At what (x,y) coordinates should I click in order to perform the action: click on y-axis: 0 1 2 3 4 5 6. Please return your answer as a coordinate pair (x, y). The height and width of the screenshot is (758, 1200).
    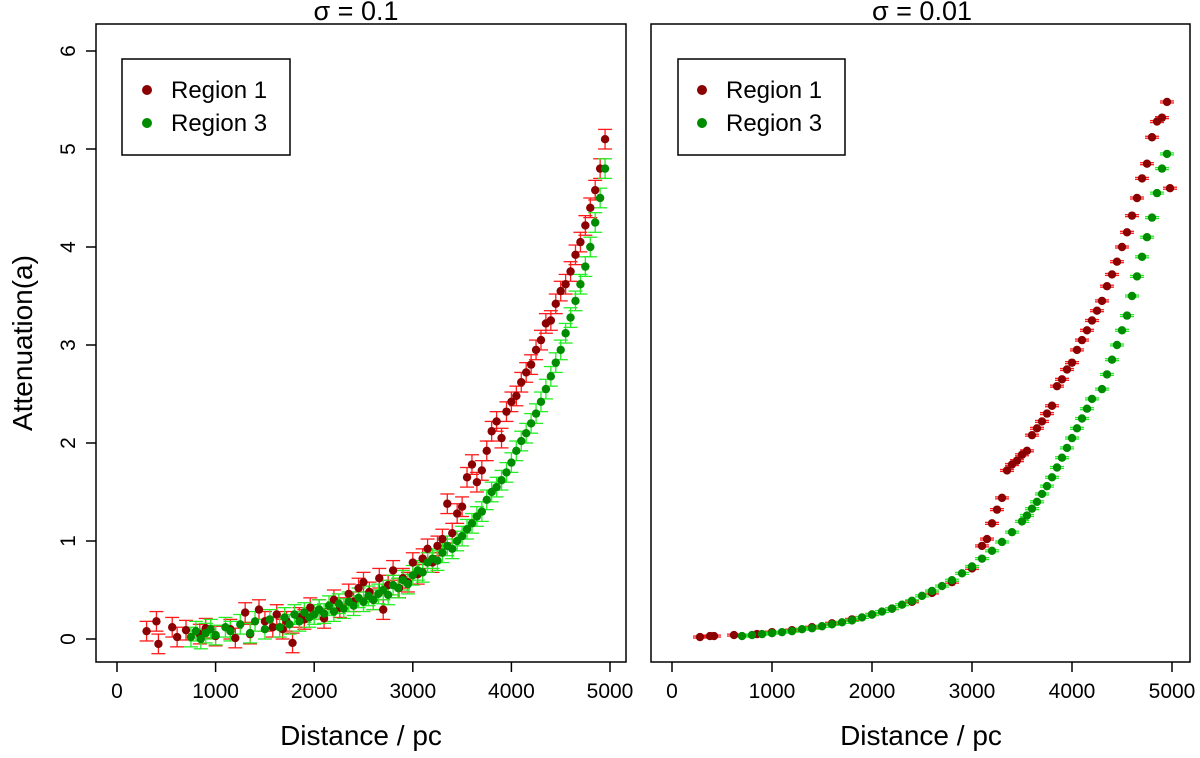
    Looking at the image, I should click on (76, 345).